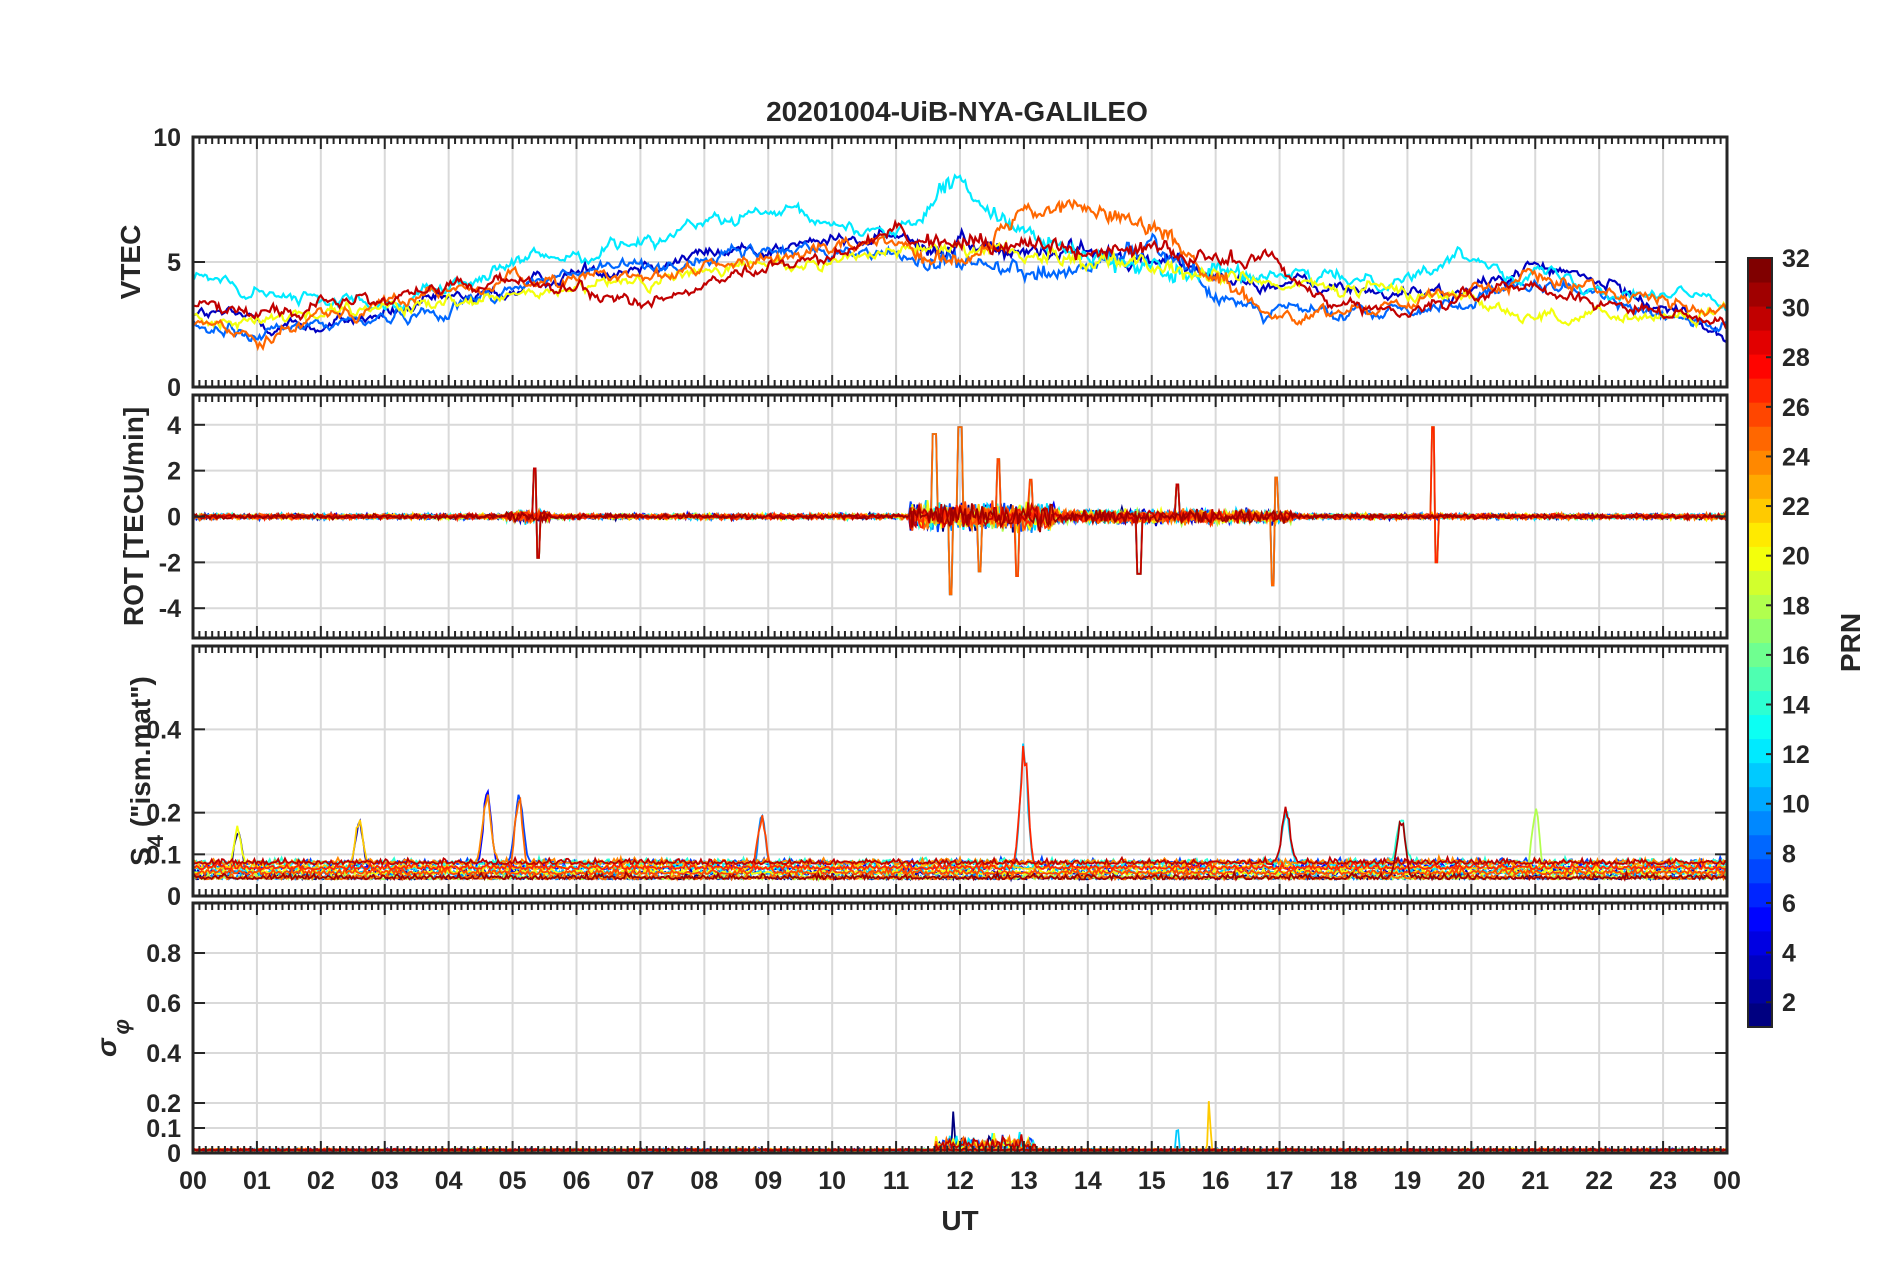  Describe the element at coordinates (1789, 854) in the screenshot. I see `colorbar-tick-label: 8` at that location.